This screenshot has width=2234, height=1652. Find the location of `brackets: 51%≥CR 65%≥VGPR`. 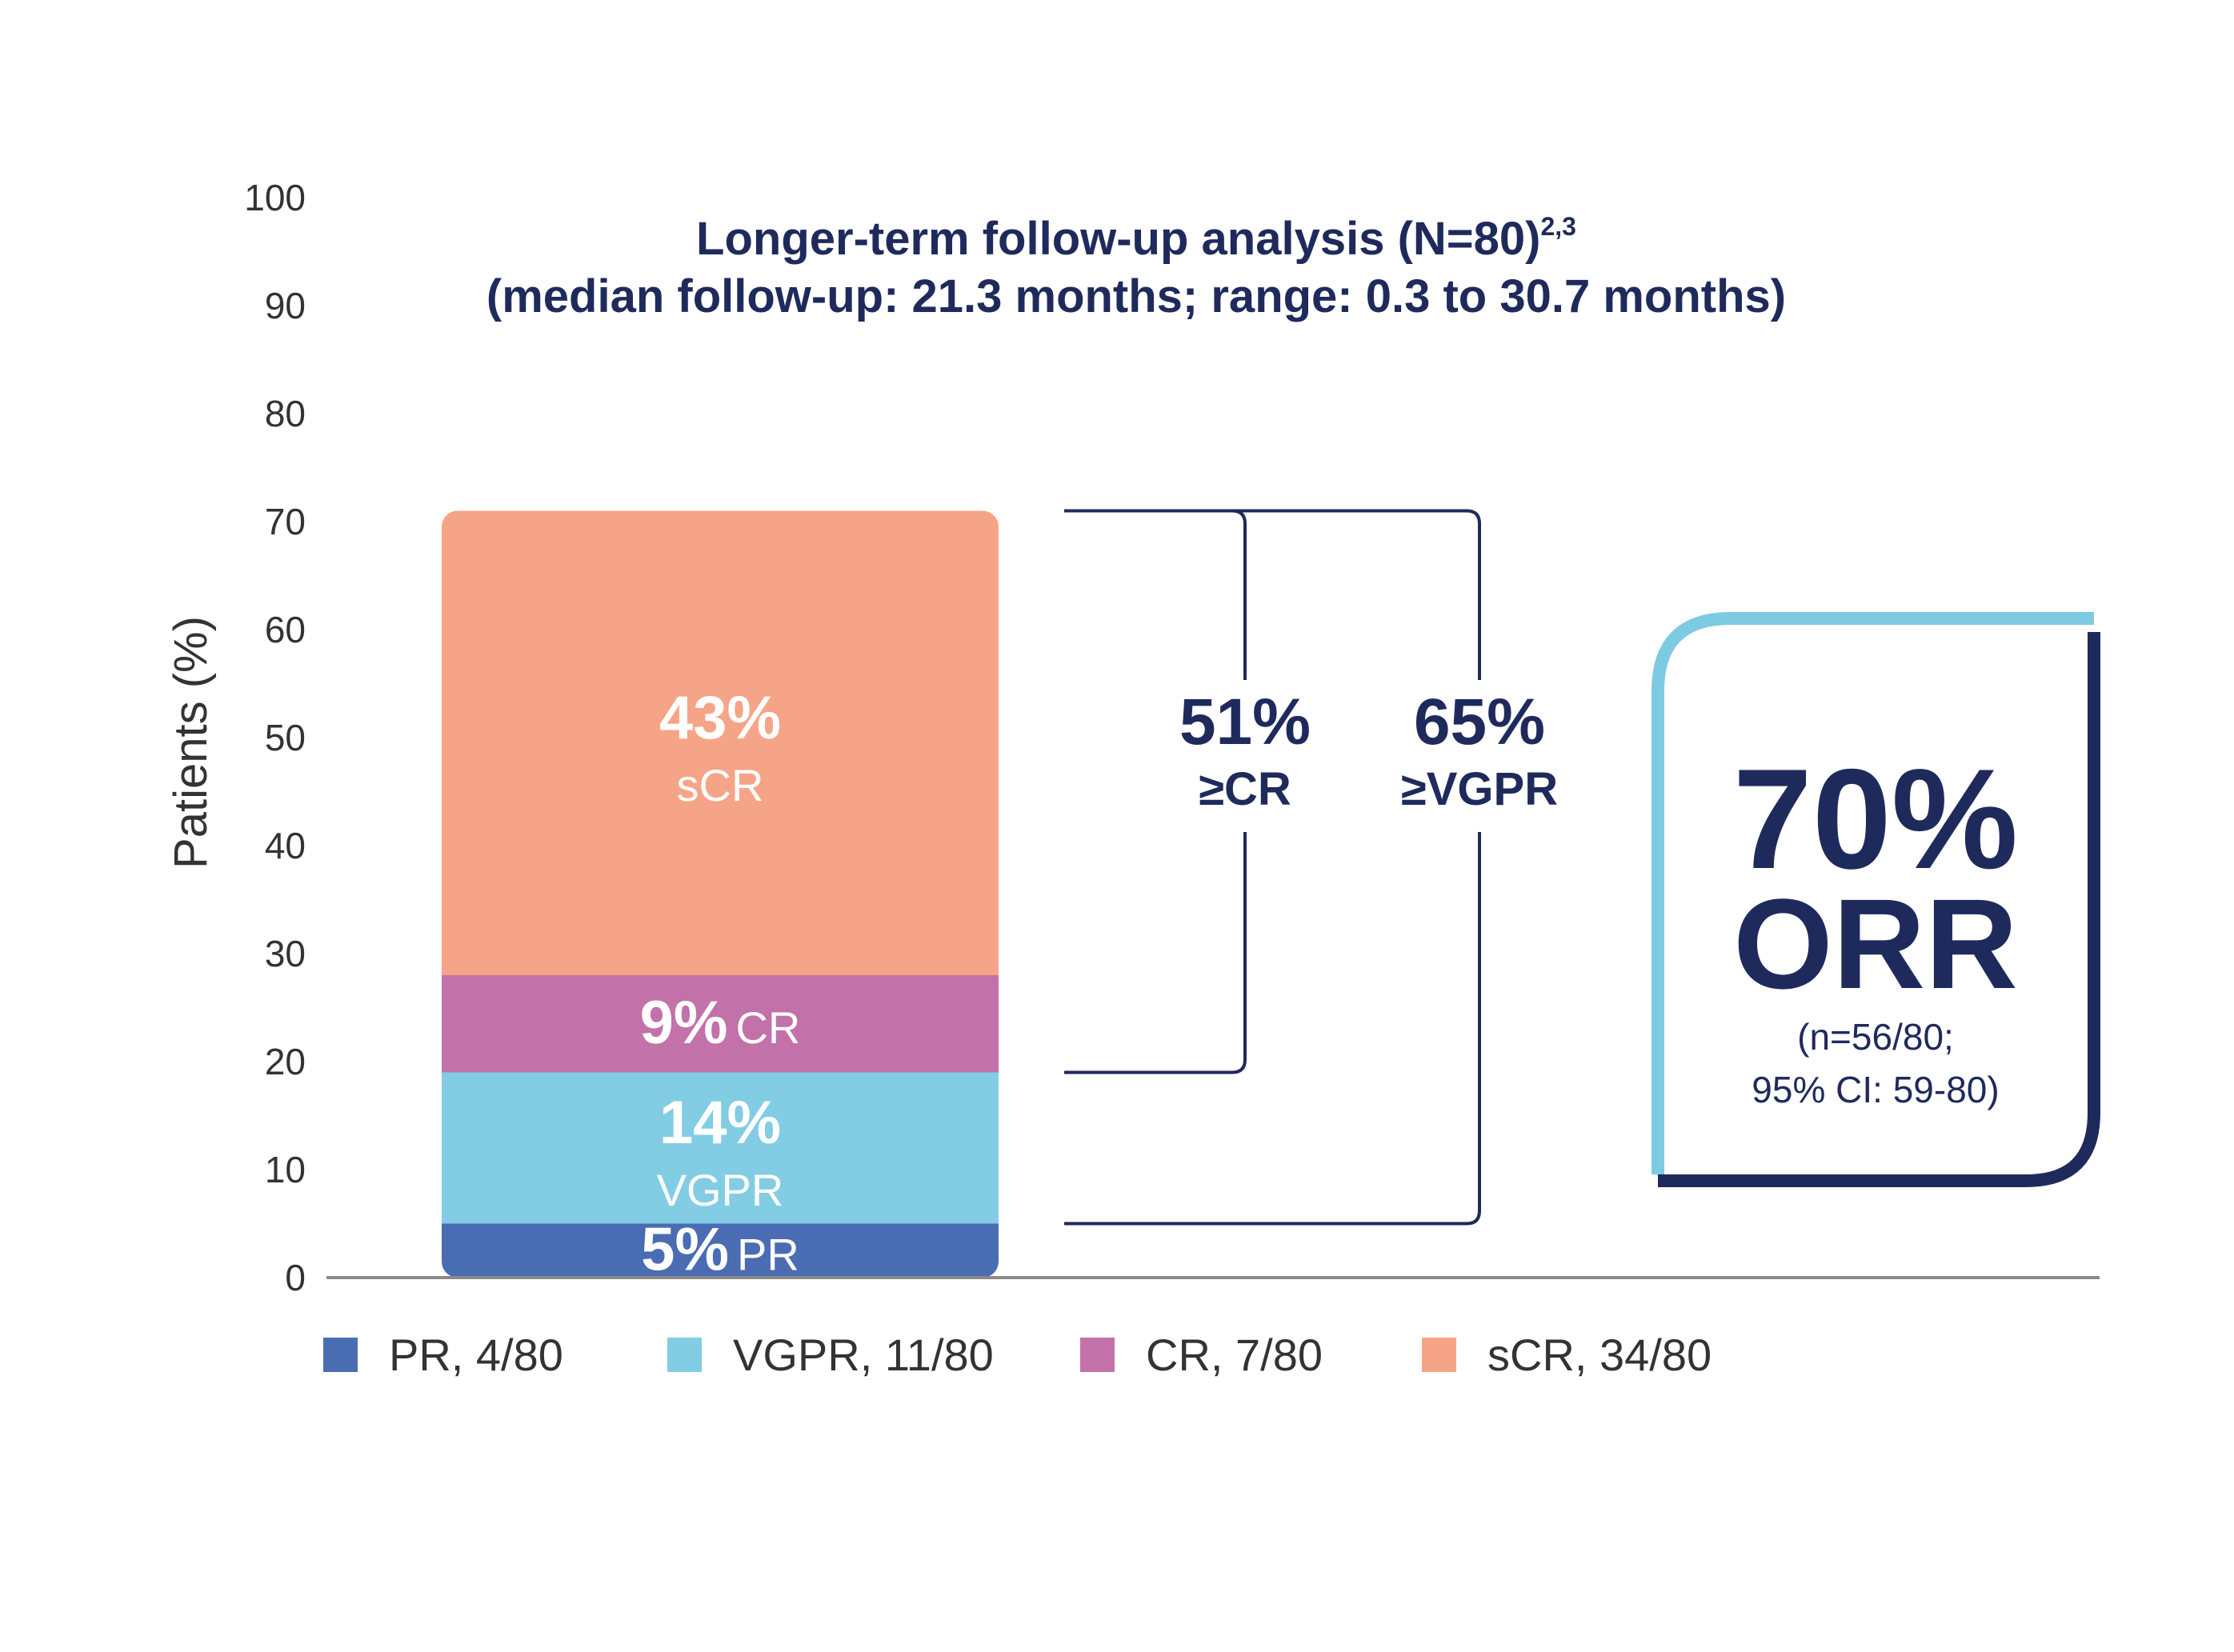

brackets: 51%≥CR 65%≥VGPR is located at coordinates (1311, 867).